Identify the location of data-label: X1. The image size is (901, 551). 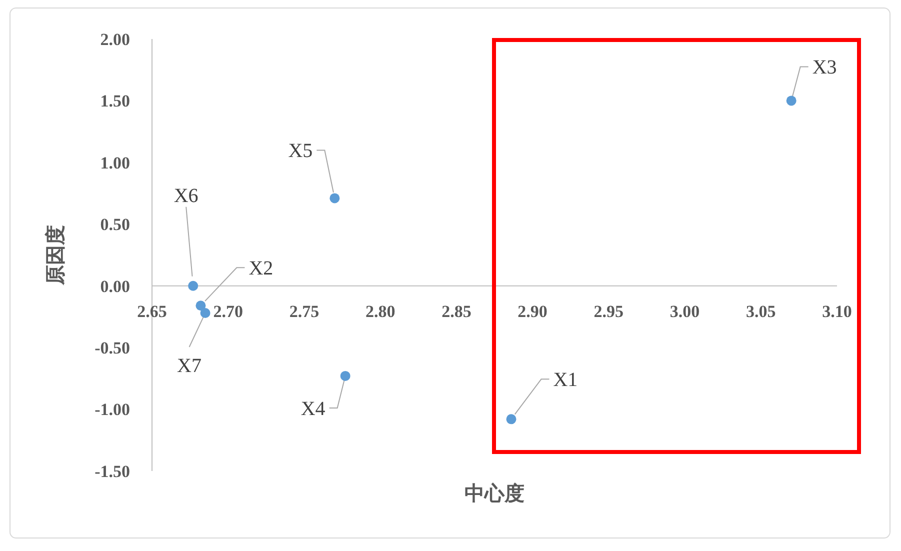
(565, 380).